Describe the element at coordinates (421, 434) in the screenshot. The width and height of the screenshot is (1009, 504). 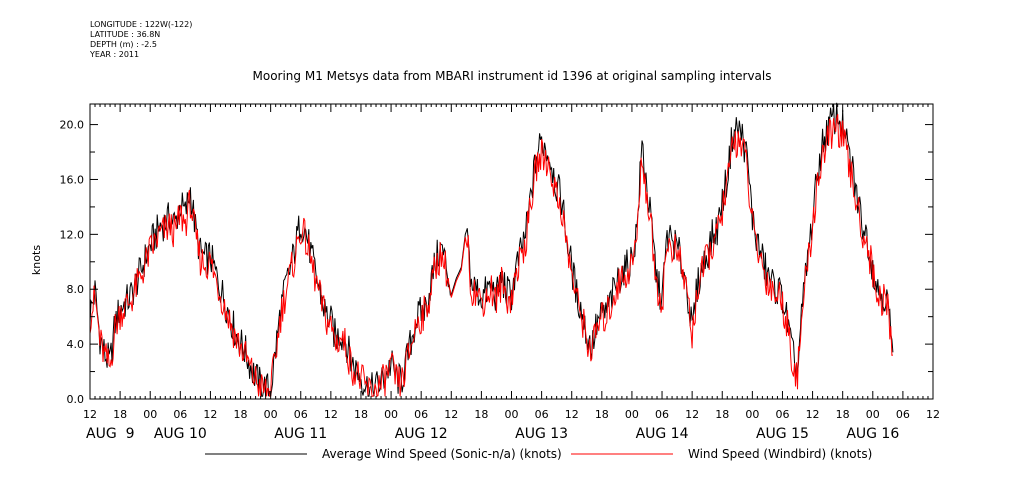
I see `date-label: AUG 12` at that location.